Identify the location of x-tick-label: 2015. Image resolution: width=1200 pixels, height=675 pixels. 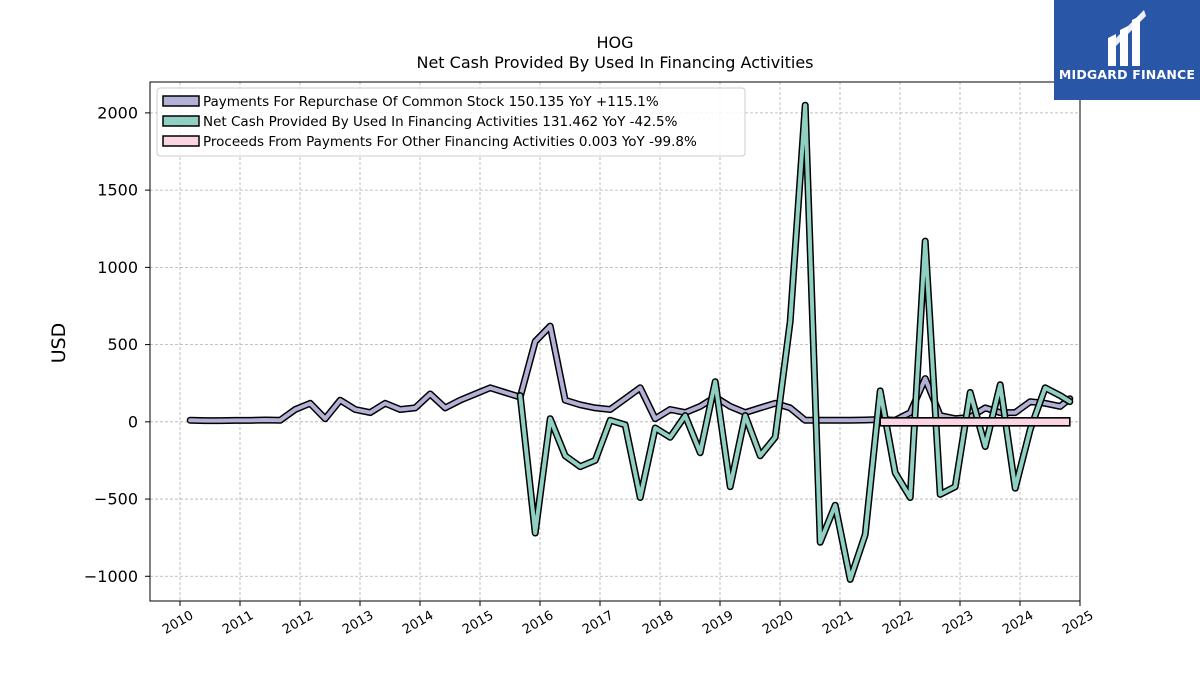
(478, 623).